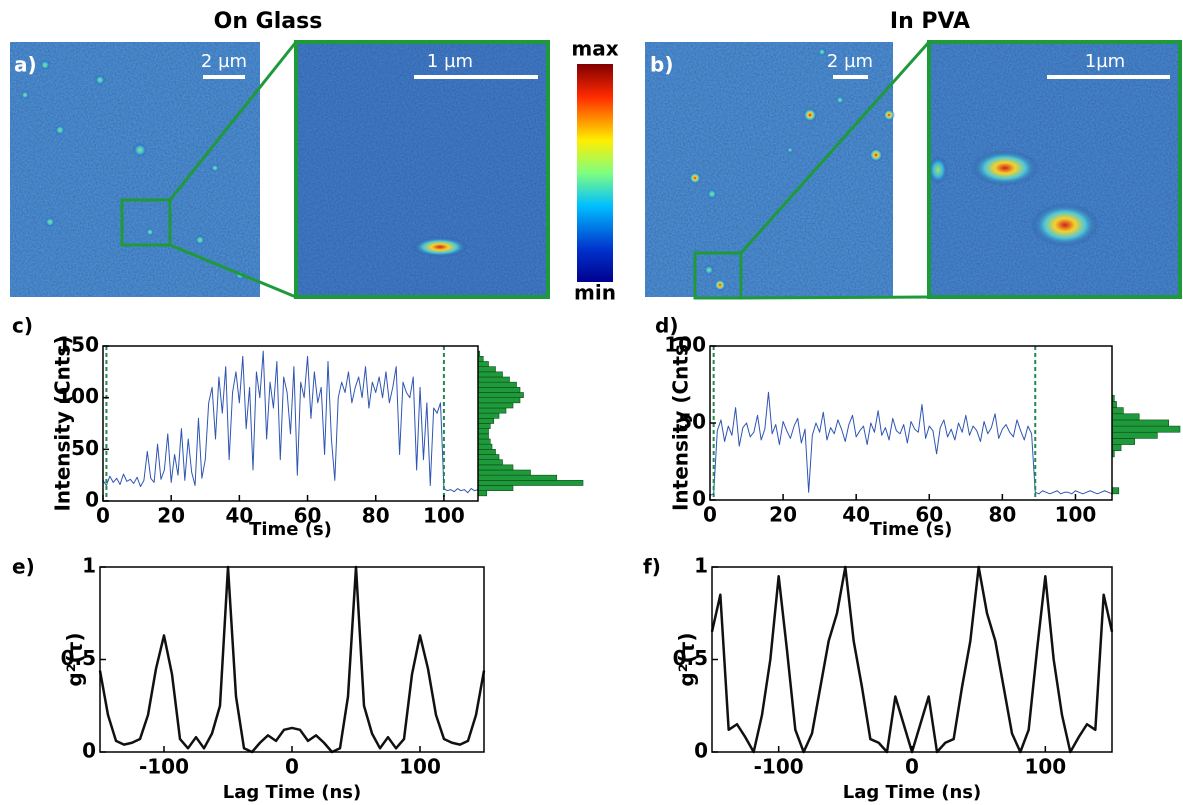  What do you see at coordinates (268, 21) in the screenshot?
I see `heading: On Glass` at bounding box center [268, 21].